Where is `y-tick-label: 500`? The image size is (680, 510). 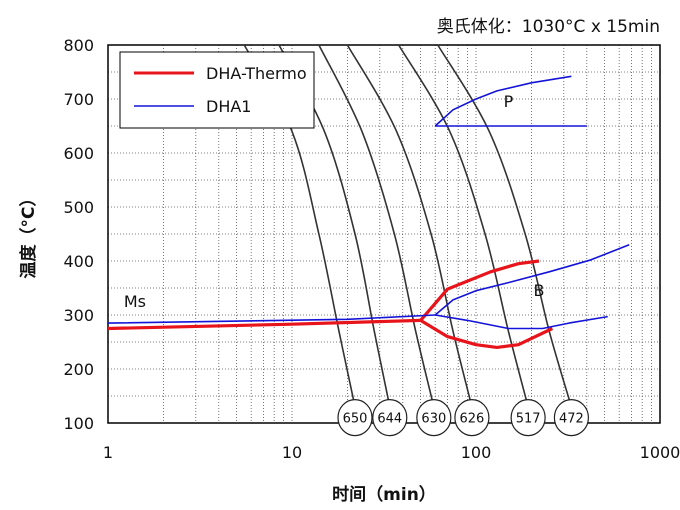 y-tick-label: 500 is located at coordinates (78, 207).